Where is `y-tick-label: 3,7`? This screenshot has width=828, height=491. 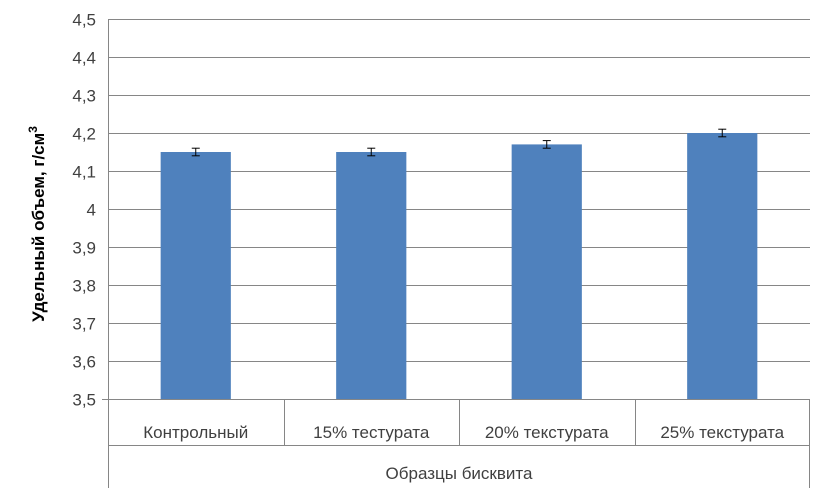
y-tick-label: 3,7 is located at coordinates (84, 324).